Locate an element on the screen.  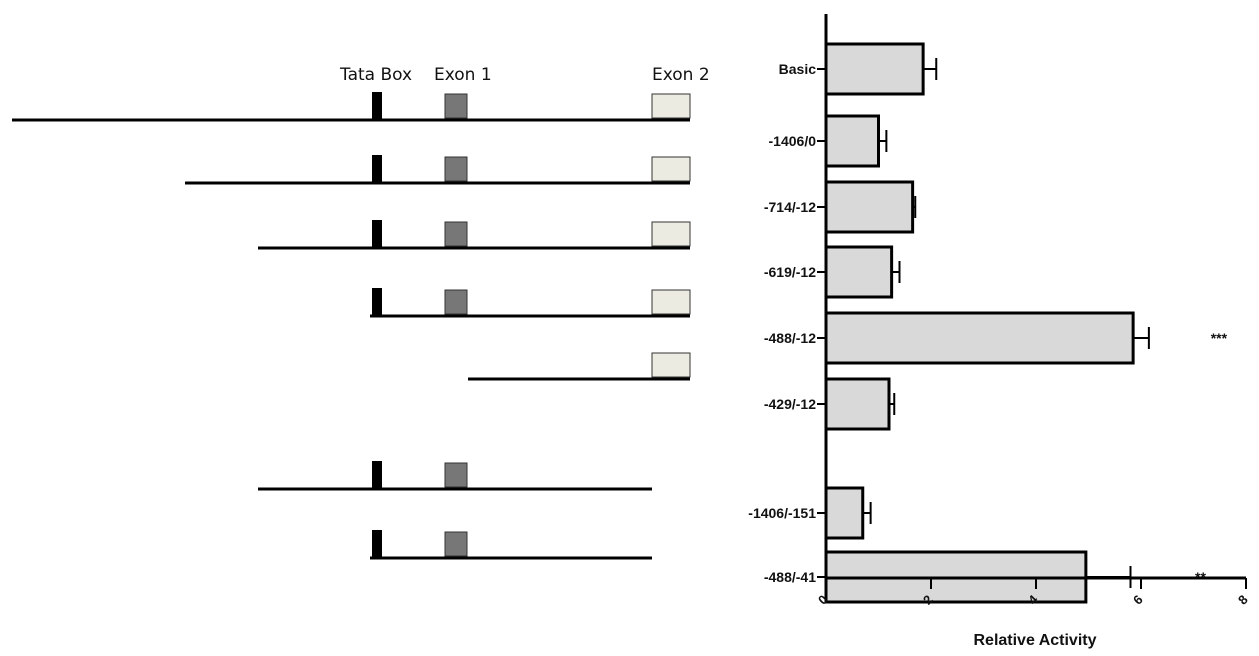
category-label: -714/-12 is located at coordinates (790, 207).